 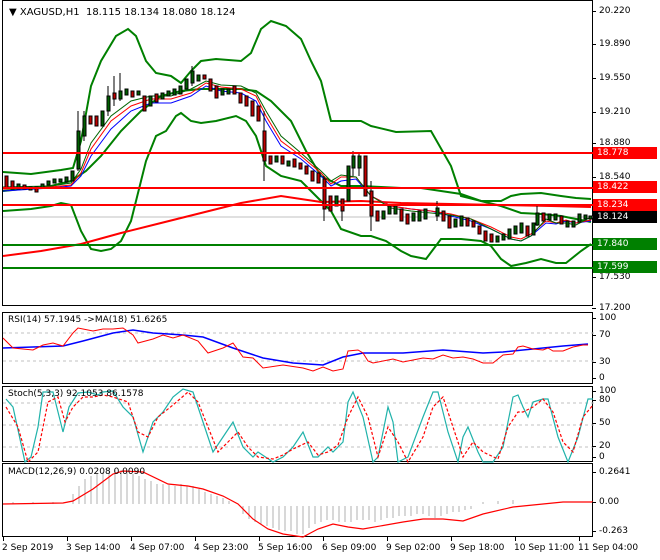 What do you see at coordinates (13, 12) in the screenshot?
I see `triangle-down-icon: ▼` at bounding box center [13, 12].